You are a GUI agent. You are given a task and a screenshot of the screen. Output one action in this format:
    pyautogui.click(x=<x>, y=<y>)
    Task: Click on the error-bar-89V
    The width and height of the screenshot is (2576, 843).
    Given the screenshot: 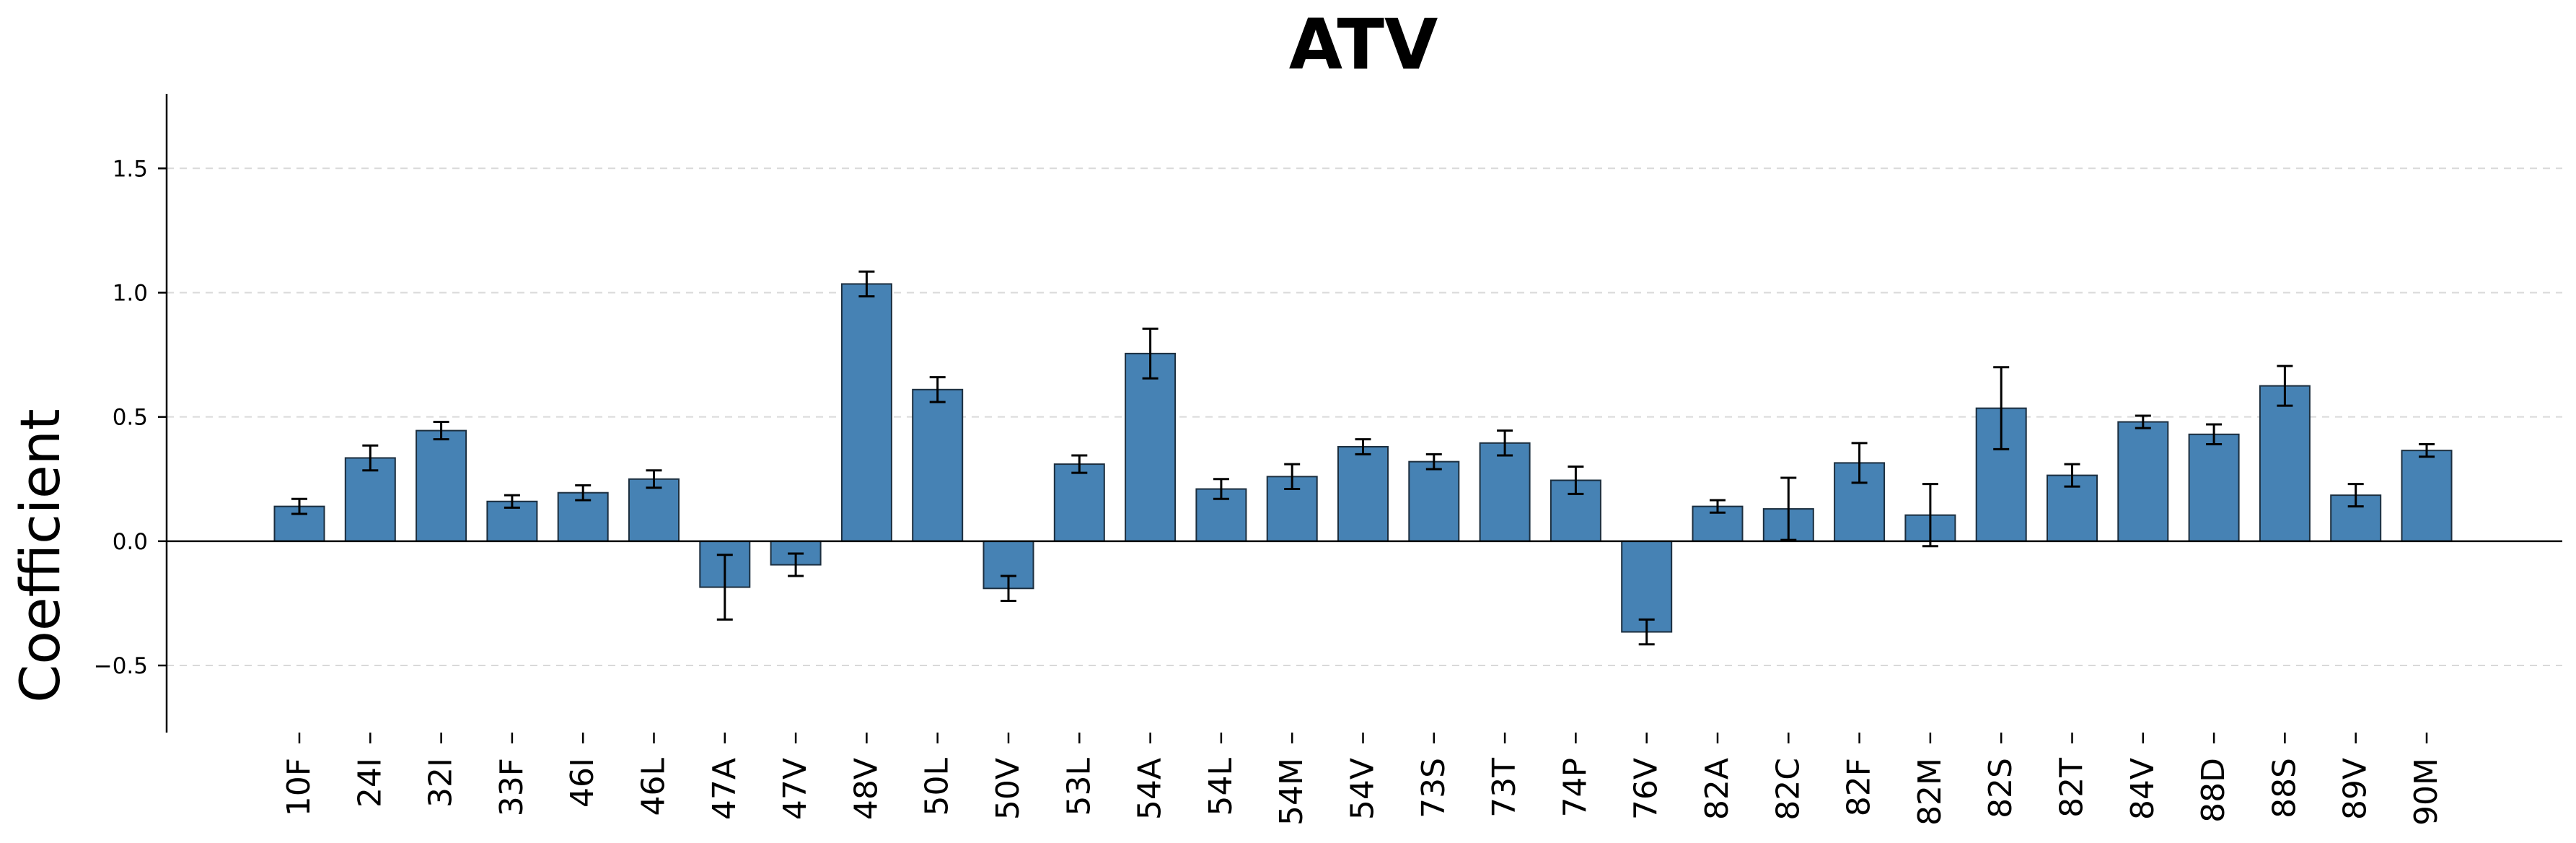 What is the action you would take?
    pyautogui.click(x=2355, y=495)
    